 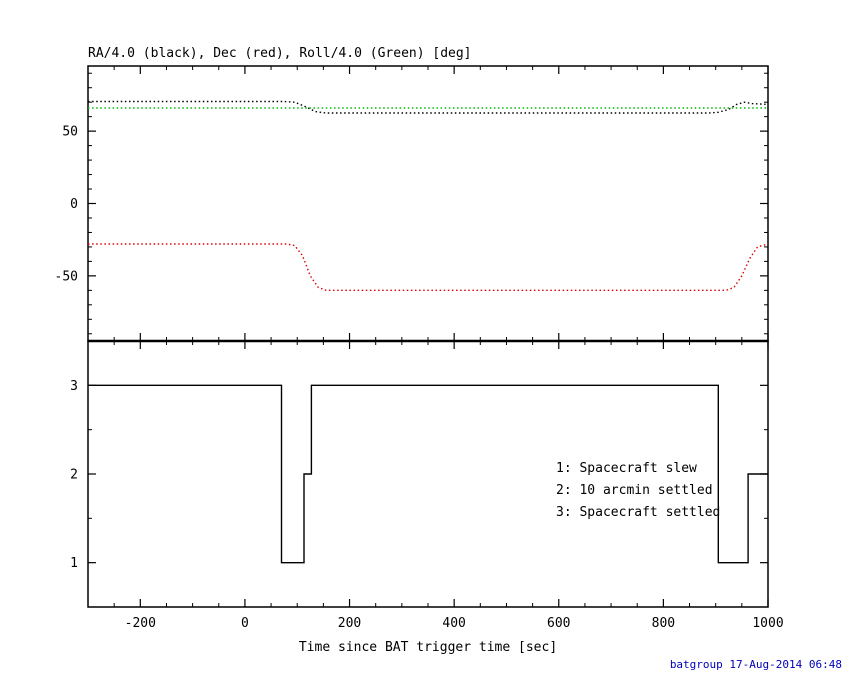 What do you see at coordinates (626, 468) in the screenshot?
I see `legend-line-slew: 1: Spacecraft slew` at bounding box center [626, 468].